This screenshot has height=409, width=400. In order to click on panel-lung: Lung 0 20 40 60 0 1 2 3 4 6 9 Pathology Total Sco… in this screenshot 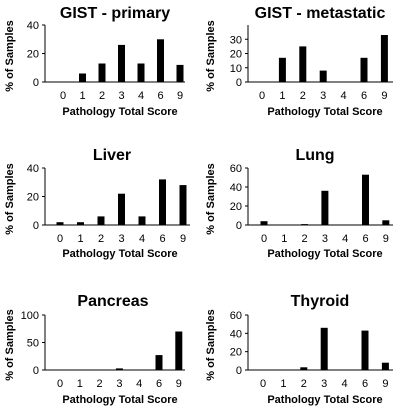, I will do `click(299, 203)`.